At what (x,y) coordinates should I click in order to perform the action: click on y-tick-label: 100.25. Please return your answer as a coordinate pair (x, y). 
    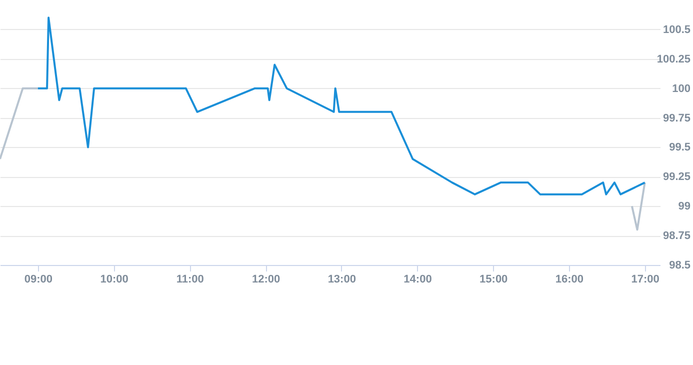
    Looking at the image, I should click on (673, 59).